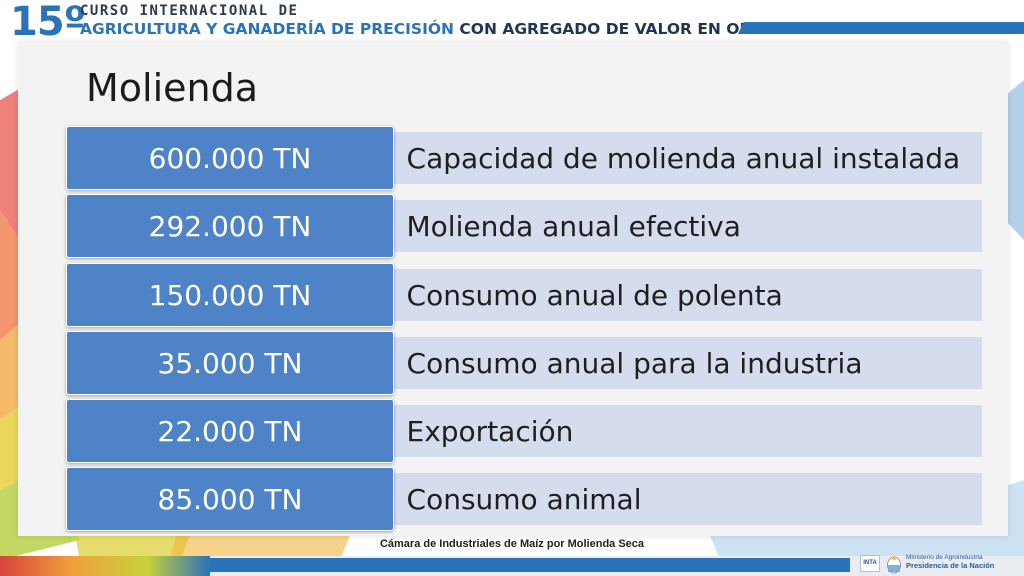 Image resolution: width=1024 pixels, height=576 pixels. What do you see at coordinates (230, 363) in the screenshot?
I see `stat-value: 35.000 TN` at bounding box center [230, 363].